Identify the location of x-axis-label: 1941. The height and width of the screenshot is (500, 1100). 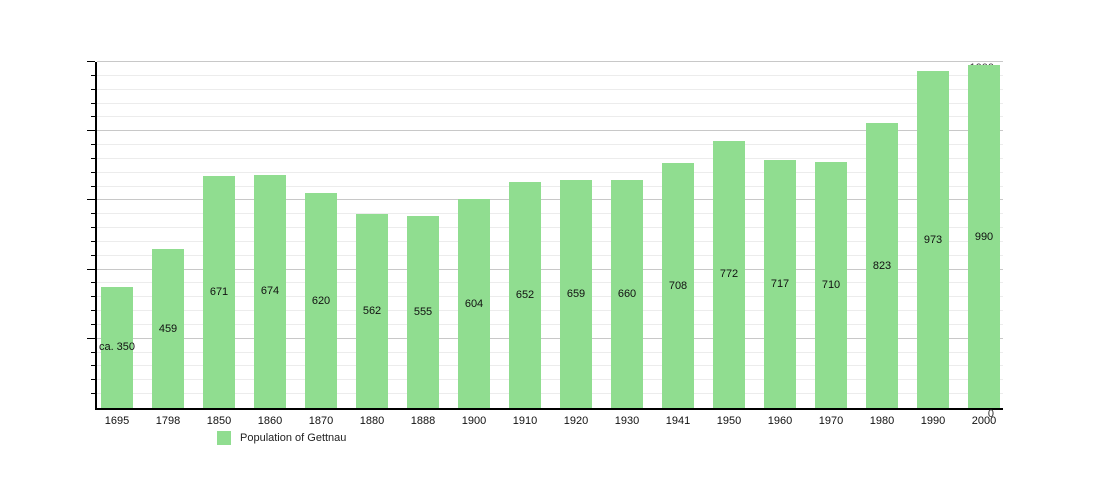
(678, 421).